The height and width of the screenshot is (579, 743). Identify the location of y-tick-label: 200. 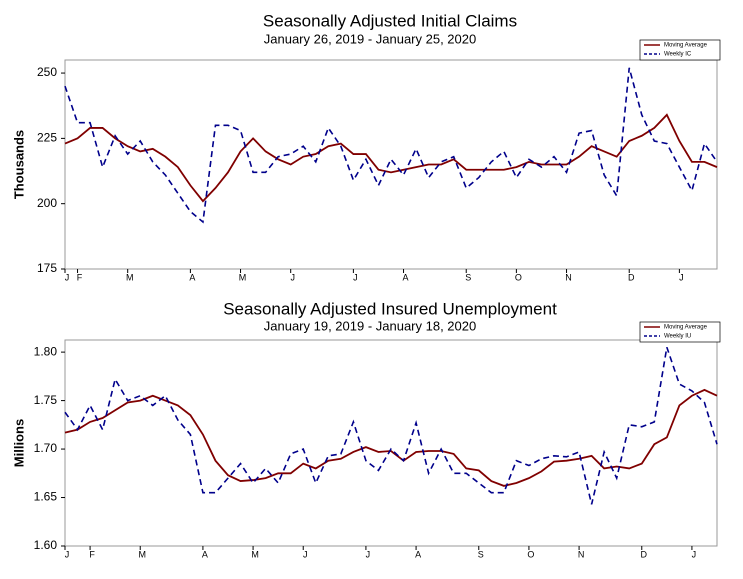
(47, 203).